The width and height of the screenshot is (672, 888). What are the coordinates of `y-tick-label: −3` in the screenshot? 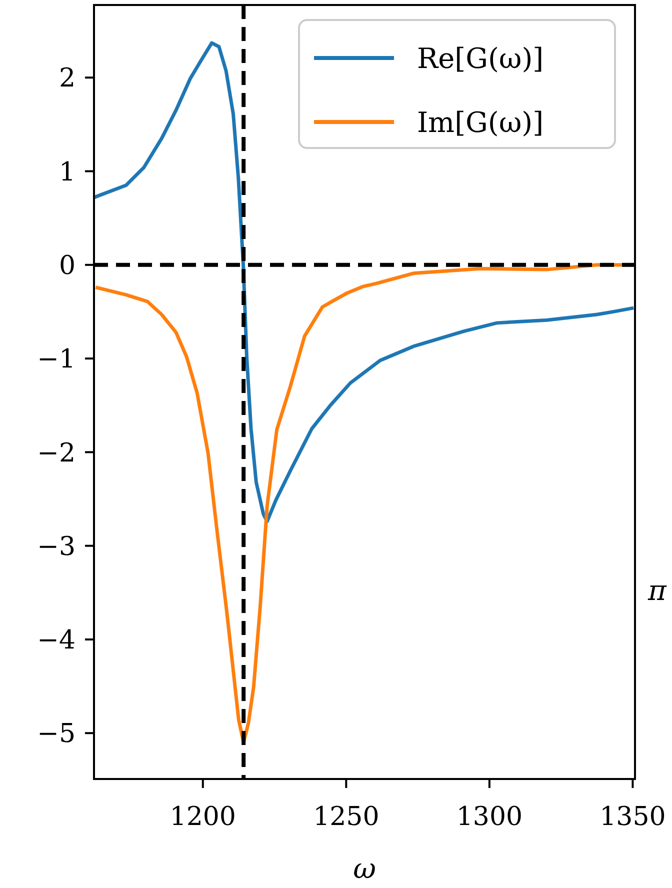 It's located at (56, 547).